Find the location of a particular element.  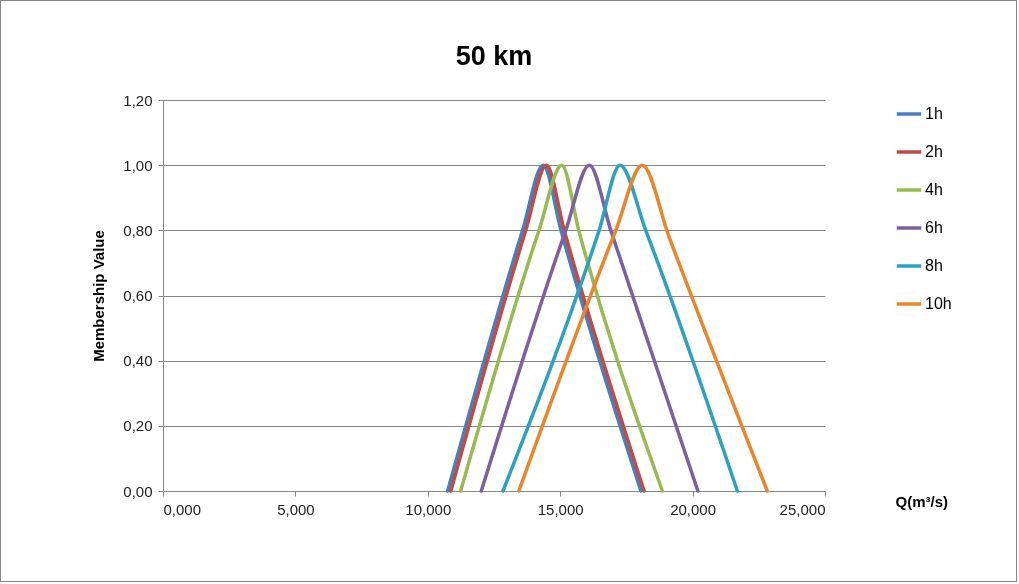

y-tick-label: 0,80 is located at coordinates (138, 230).